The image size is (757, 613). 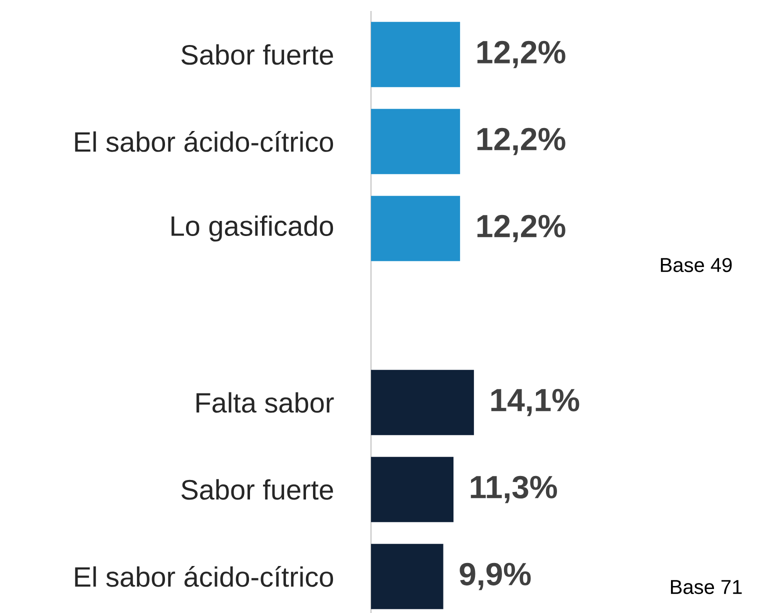 I want to click on text: Base 49, so click(x=696, y=265).